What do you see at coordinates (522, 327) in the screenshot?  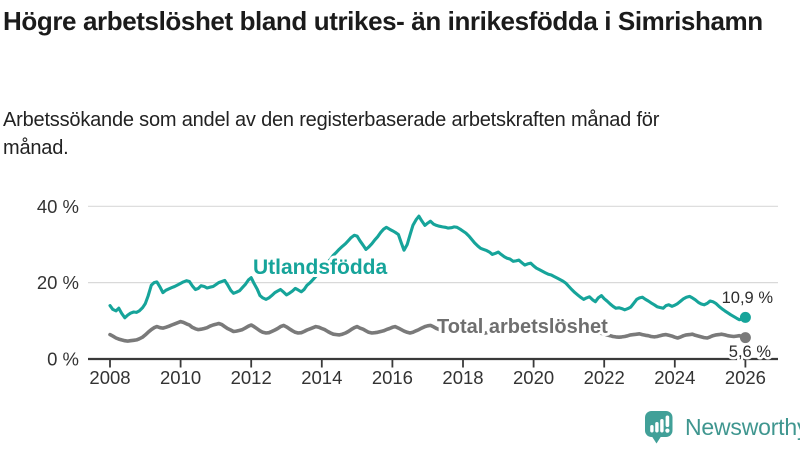 I see `series-label-total-arbetsloshet: Total arbetslöshet` at bounding box center [522, 327].